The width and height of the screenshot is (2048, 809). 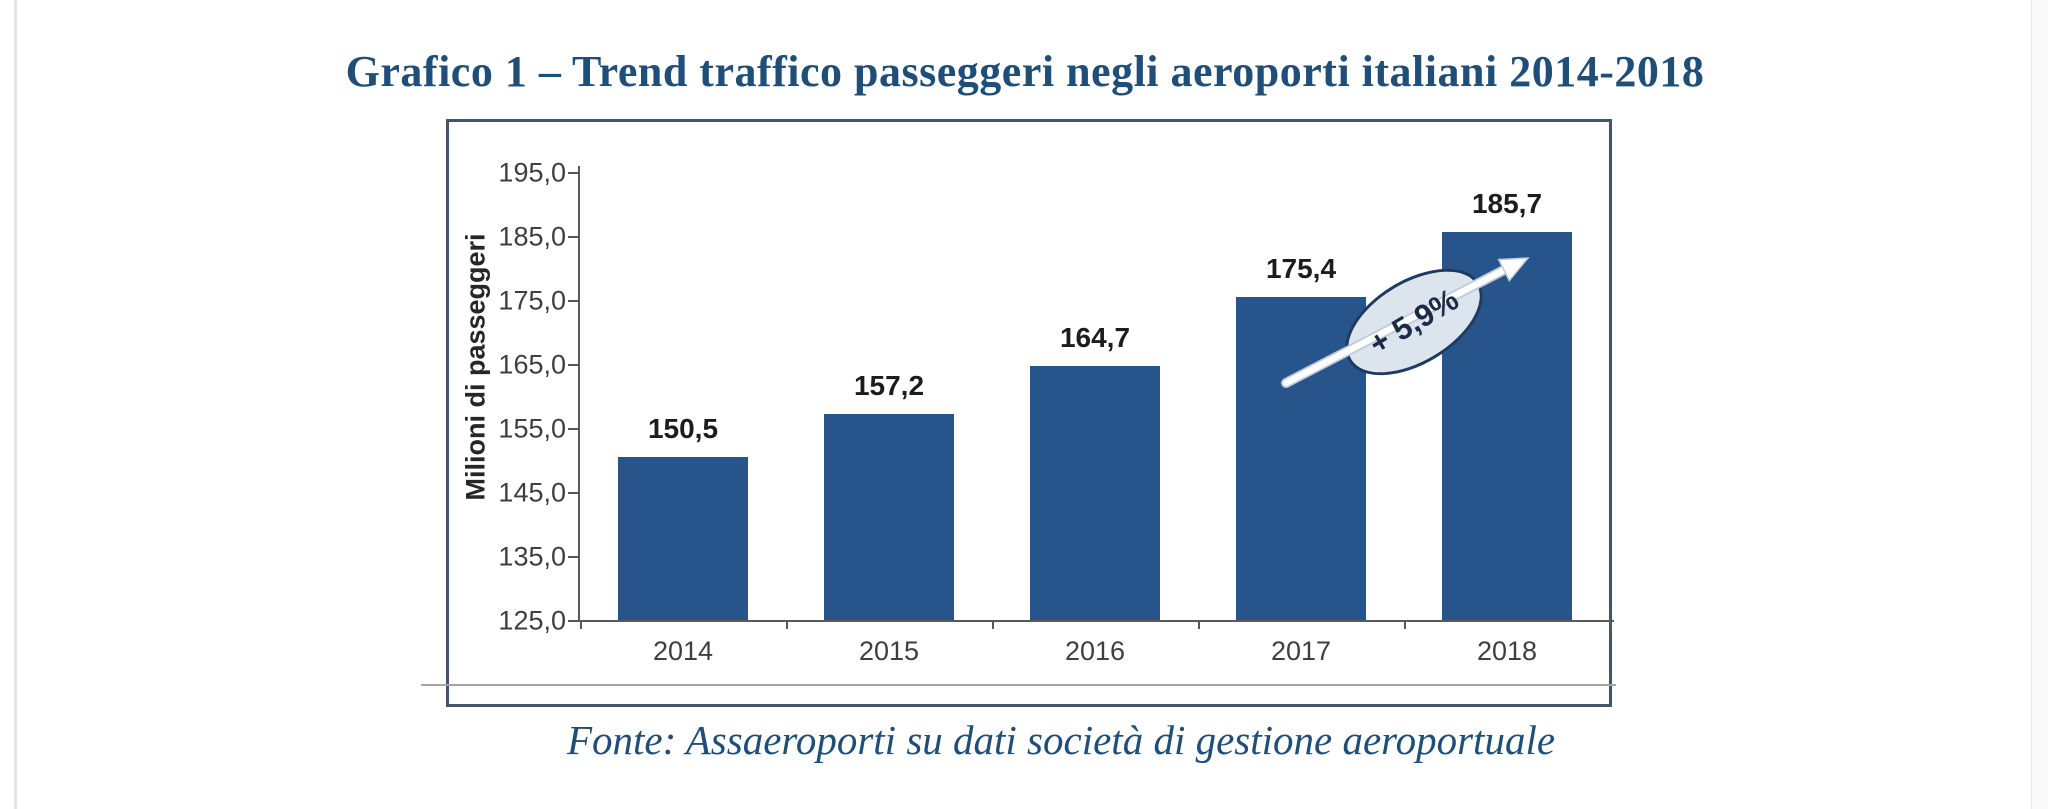 I want to click on page-left-border, so click(x=15, y=404).